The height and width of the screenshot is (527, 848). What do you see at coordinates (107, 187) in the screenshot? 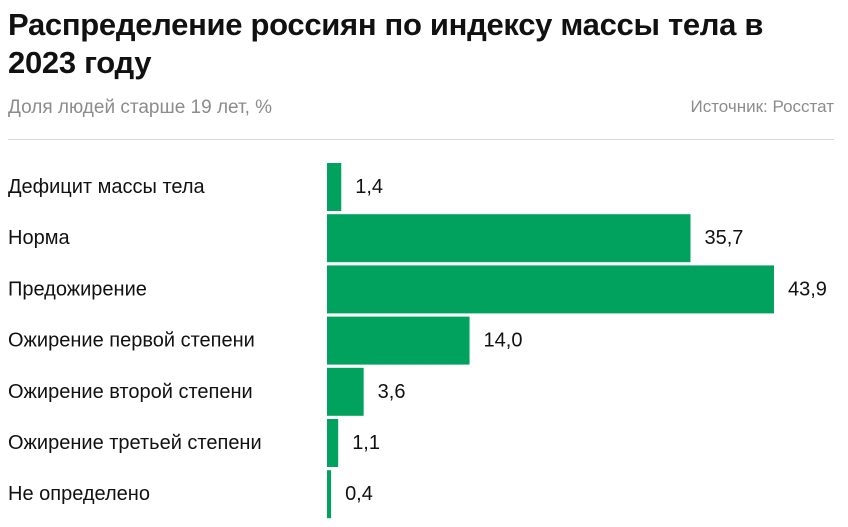
I see `category-label: Дефицит массы тела` at bounding box center [107, 187].